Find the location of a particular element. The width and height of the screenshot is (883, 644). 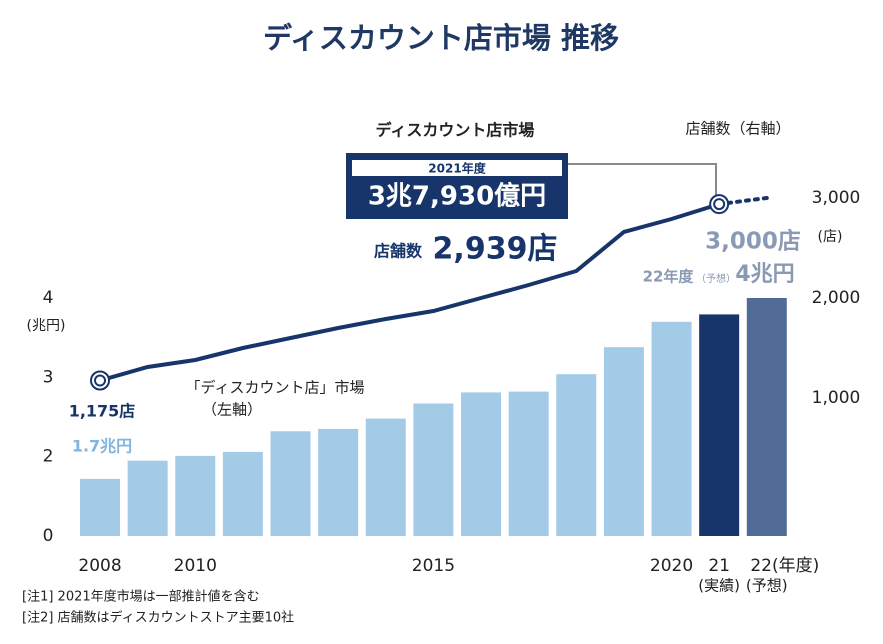

callout-year-bg is located at coordinates (457, 168).